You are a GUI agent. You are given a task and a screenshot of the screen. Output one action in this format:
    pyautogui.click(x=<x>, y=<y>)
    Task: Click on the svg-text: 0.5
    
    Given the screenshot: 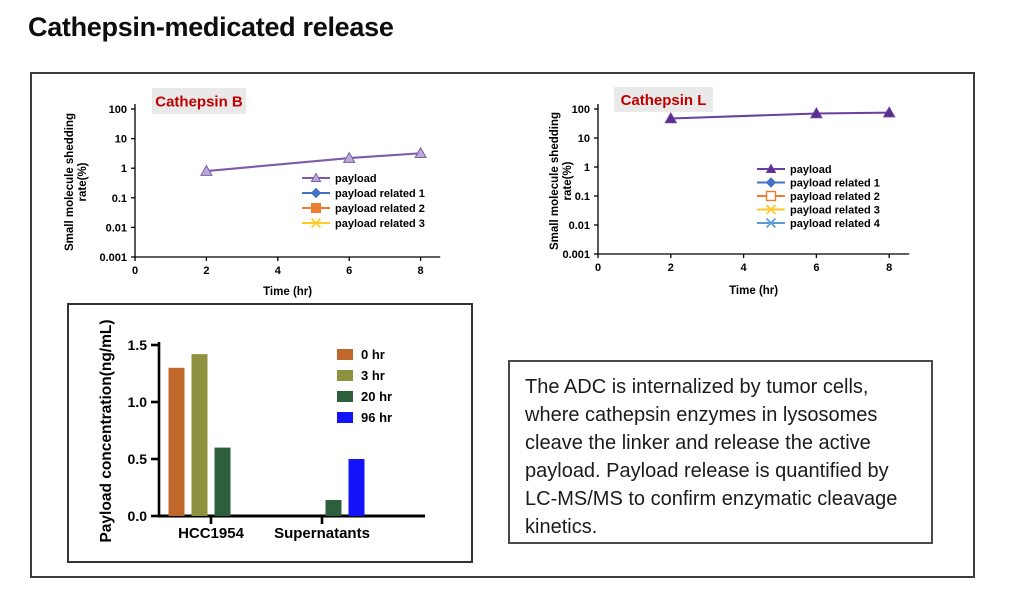 What is the action you would take?
    pyautogui.click(x=138, y=459)
    